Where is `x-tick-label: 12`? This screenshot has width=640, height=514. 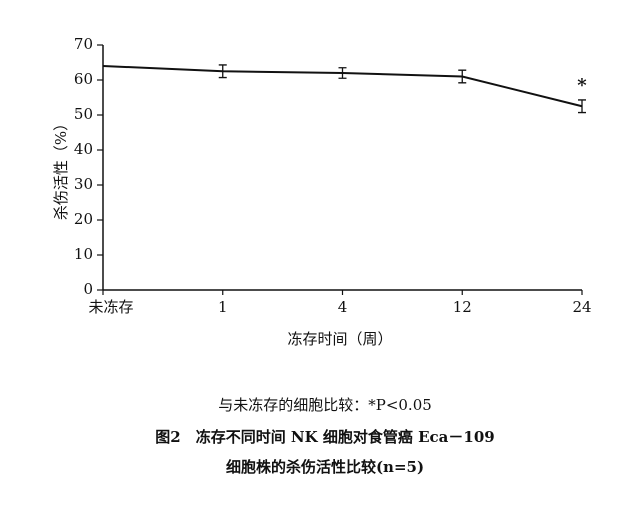
x-tick-label: 12 is located at coordinates (462, 307).